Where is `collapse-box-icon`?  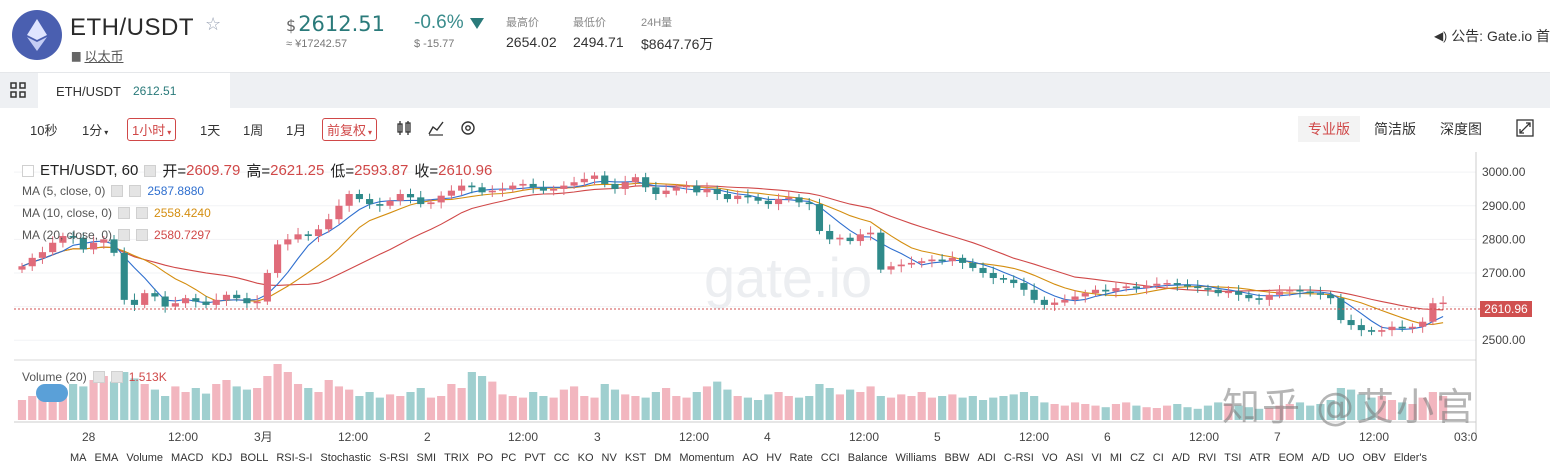 collapse-box-icon is located at coordinates (28, 170).